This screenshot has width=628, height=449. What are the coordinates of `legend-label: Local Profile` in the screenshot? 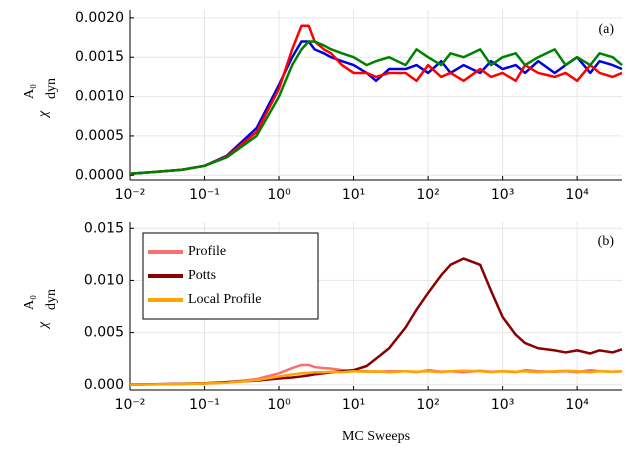 It's located at (224, 299).